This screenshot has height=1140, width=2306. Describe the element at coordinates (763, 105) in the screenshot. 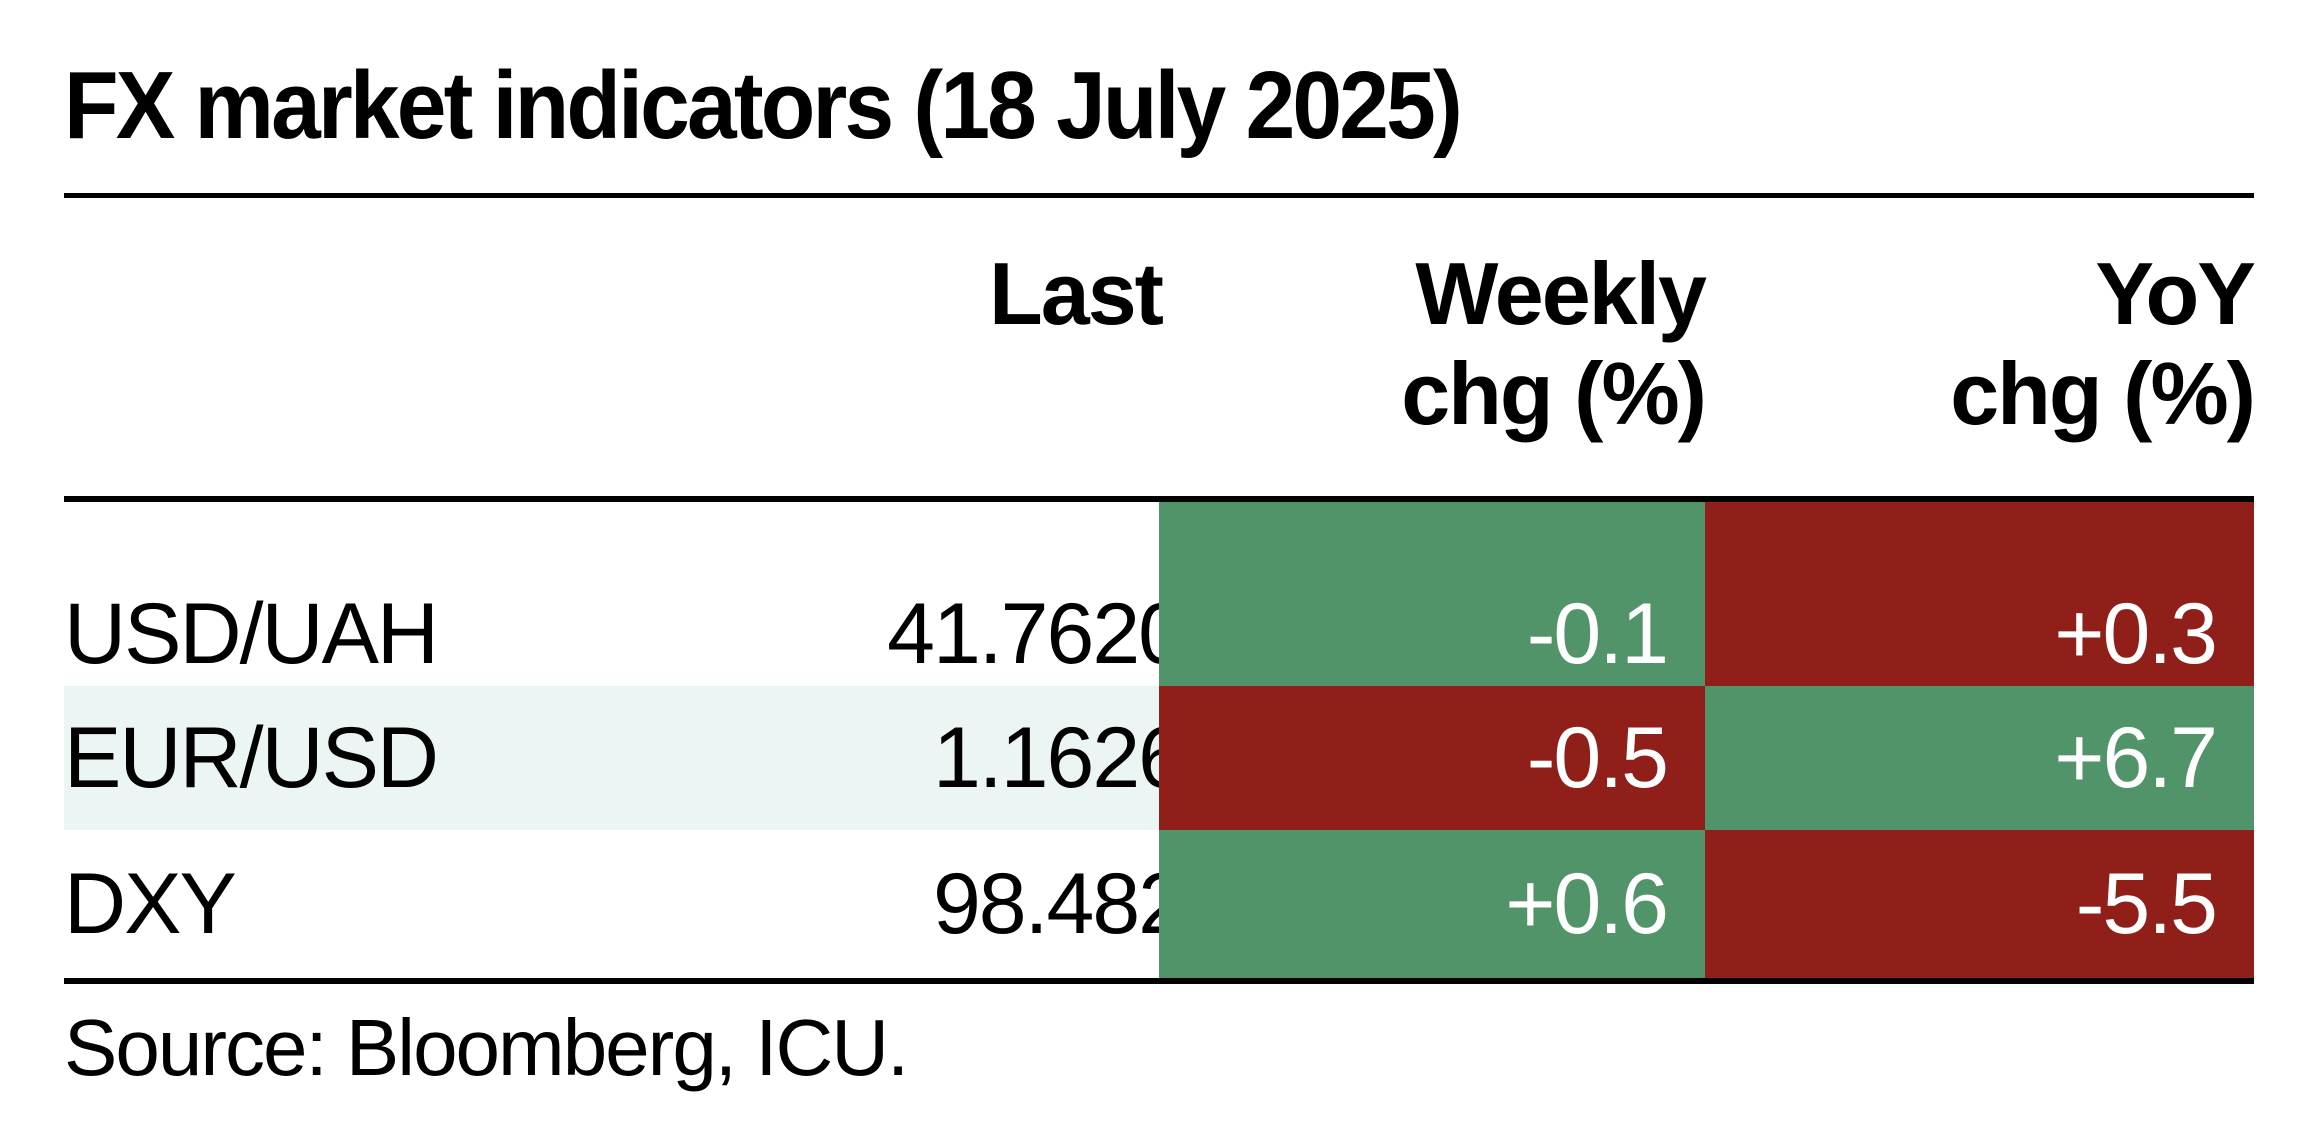

I see `page-title: FX market indicators (18 July 2025)` at that location.